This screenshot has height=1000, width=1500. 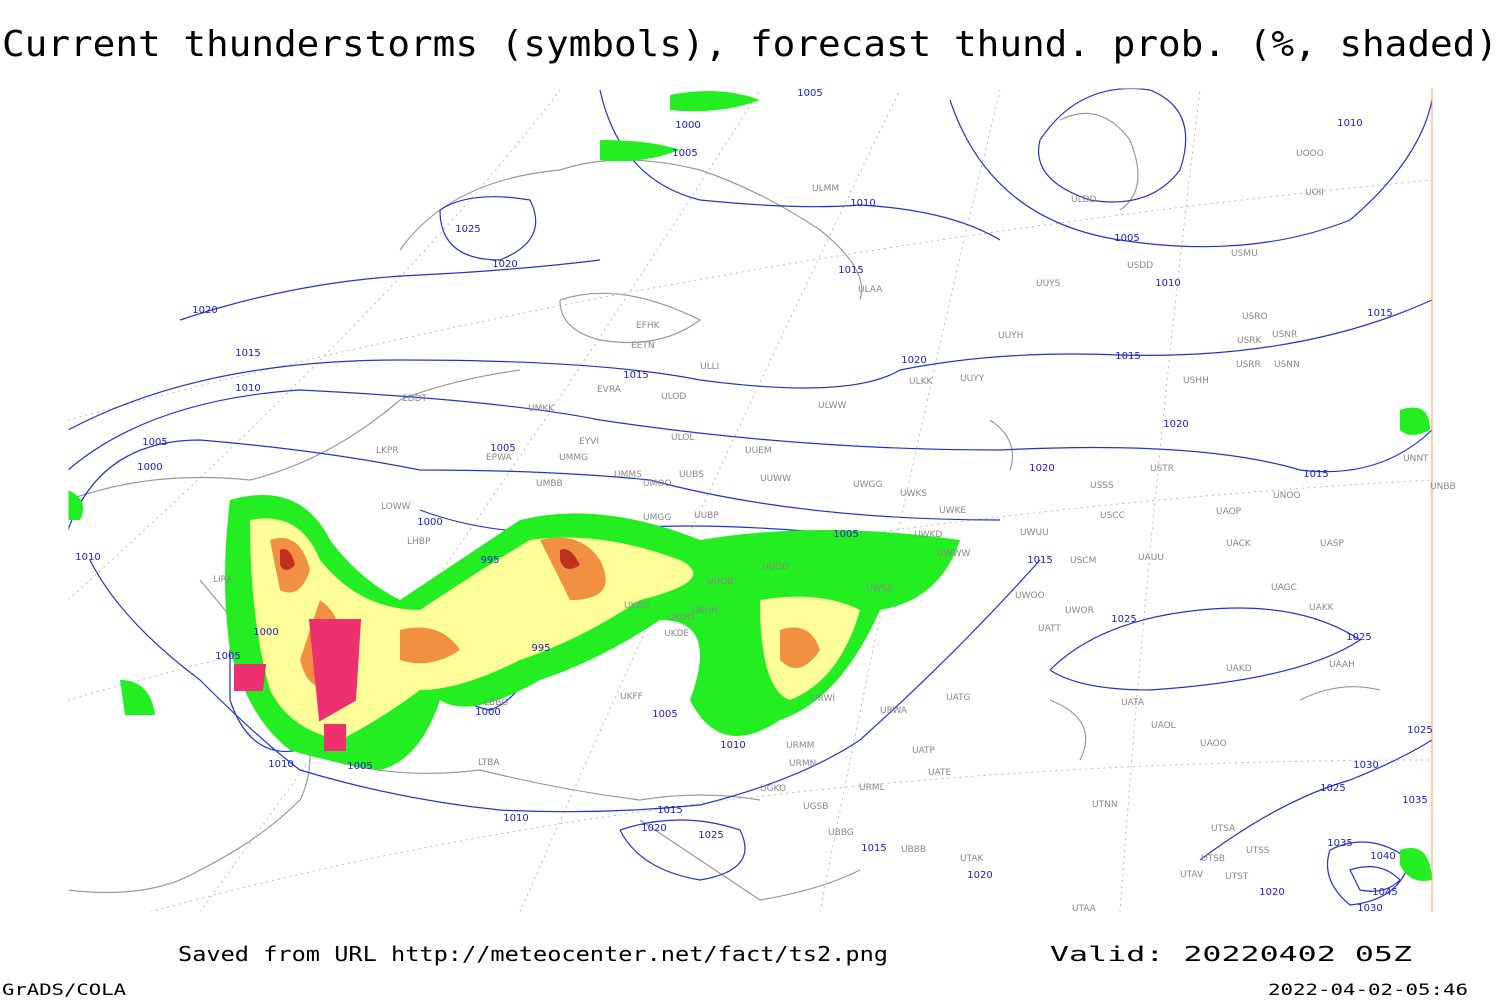 What do you see at coordinates (928, 535) in the screenshot?
I see `station-label: UWKD` at bounding box center [928, 535].